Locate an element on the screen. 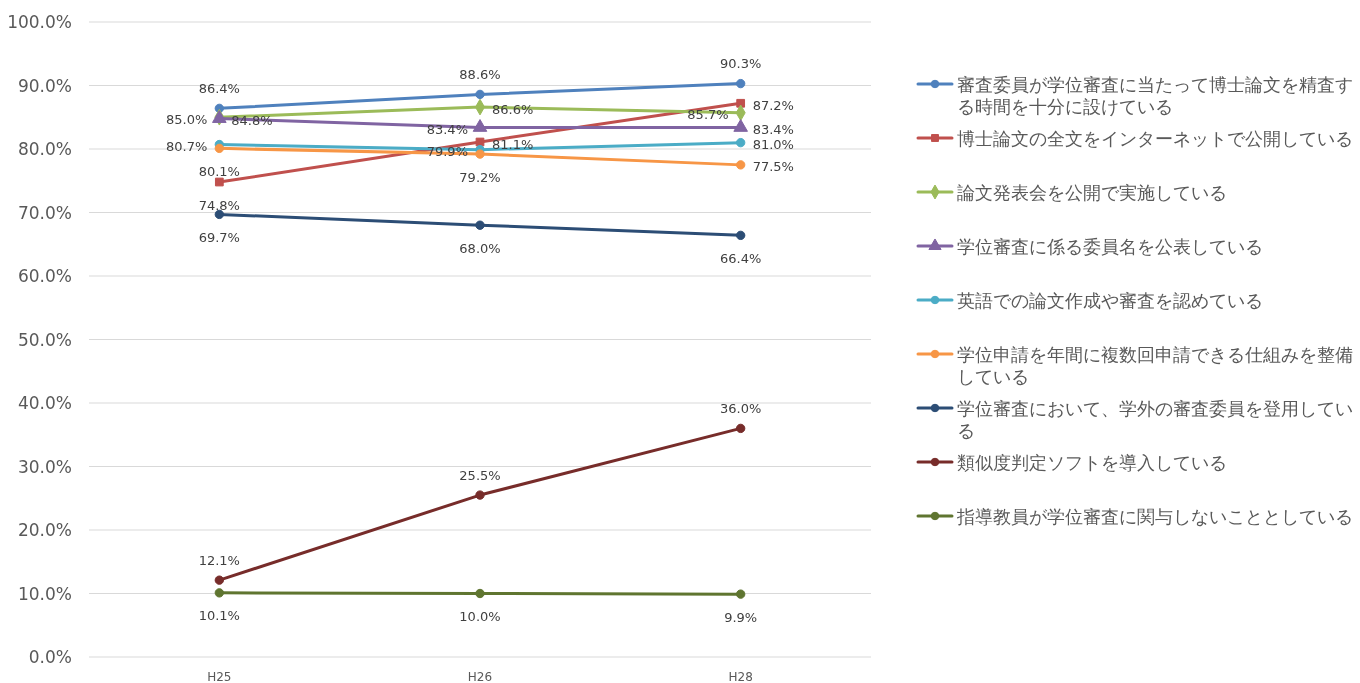 This screenshot has width=1360, height=683. data-label: 9.9% is located at coordinates (741, 617).